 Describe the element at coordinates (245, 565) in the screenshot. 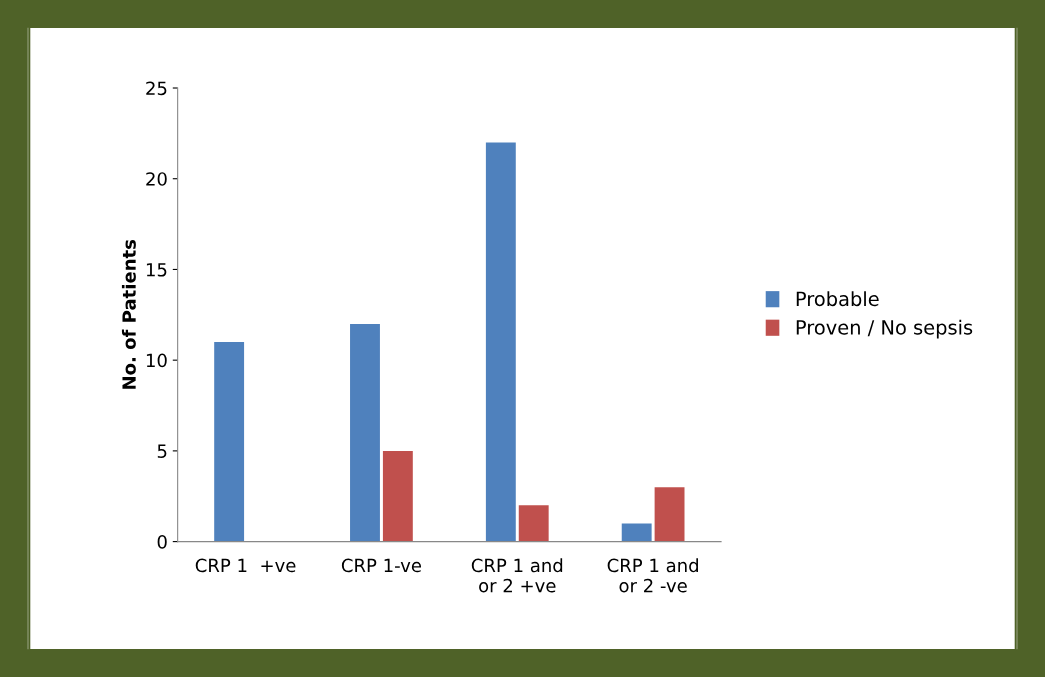

I see `x-tick-label: CRP 1 +ve` at that location.